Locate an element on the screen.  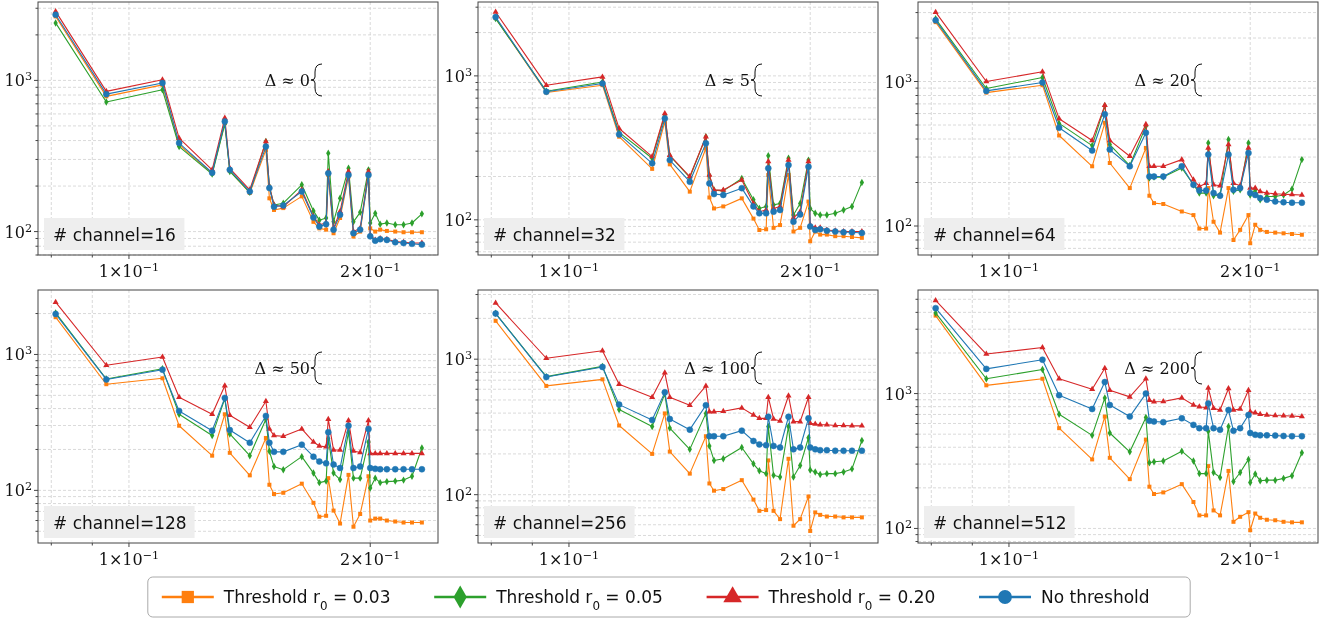
annotation: # channel=32 is located at coordinates (554, 235).